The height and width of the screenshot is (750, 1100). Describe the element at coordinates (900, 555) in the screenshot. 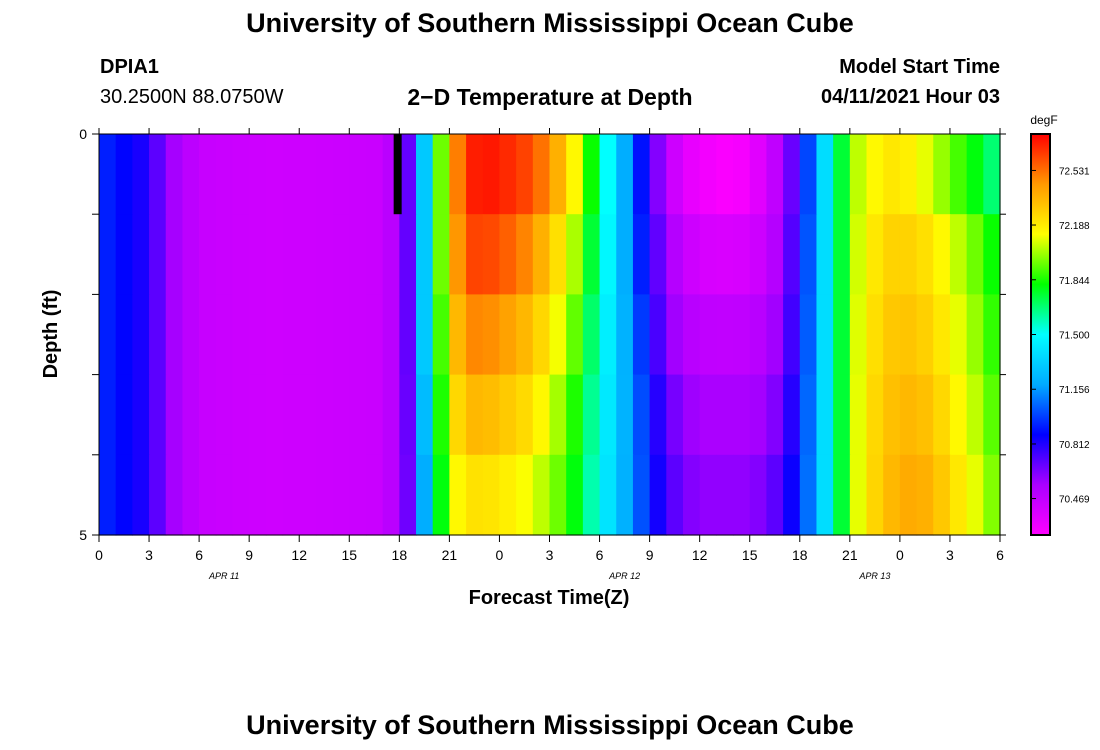

I see `x-tick-label: 0` at that location.